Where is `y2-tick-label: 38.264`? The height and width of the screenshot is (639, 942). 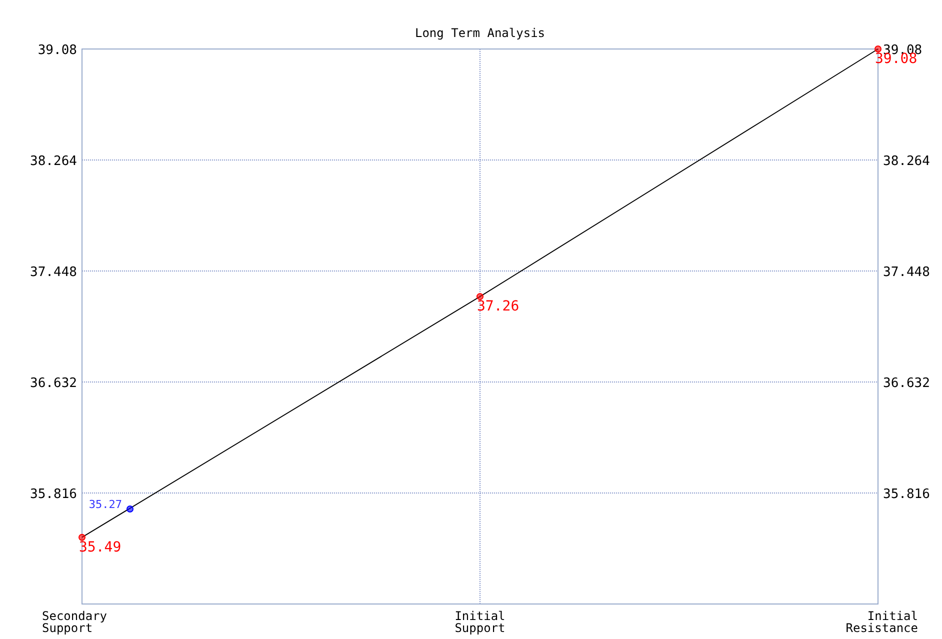 y2-tick-label: 38.264 is located at coordinates (906, 161).